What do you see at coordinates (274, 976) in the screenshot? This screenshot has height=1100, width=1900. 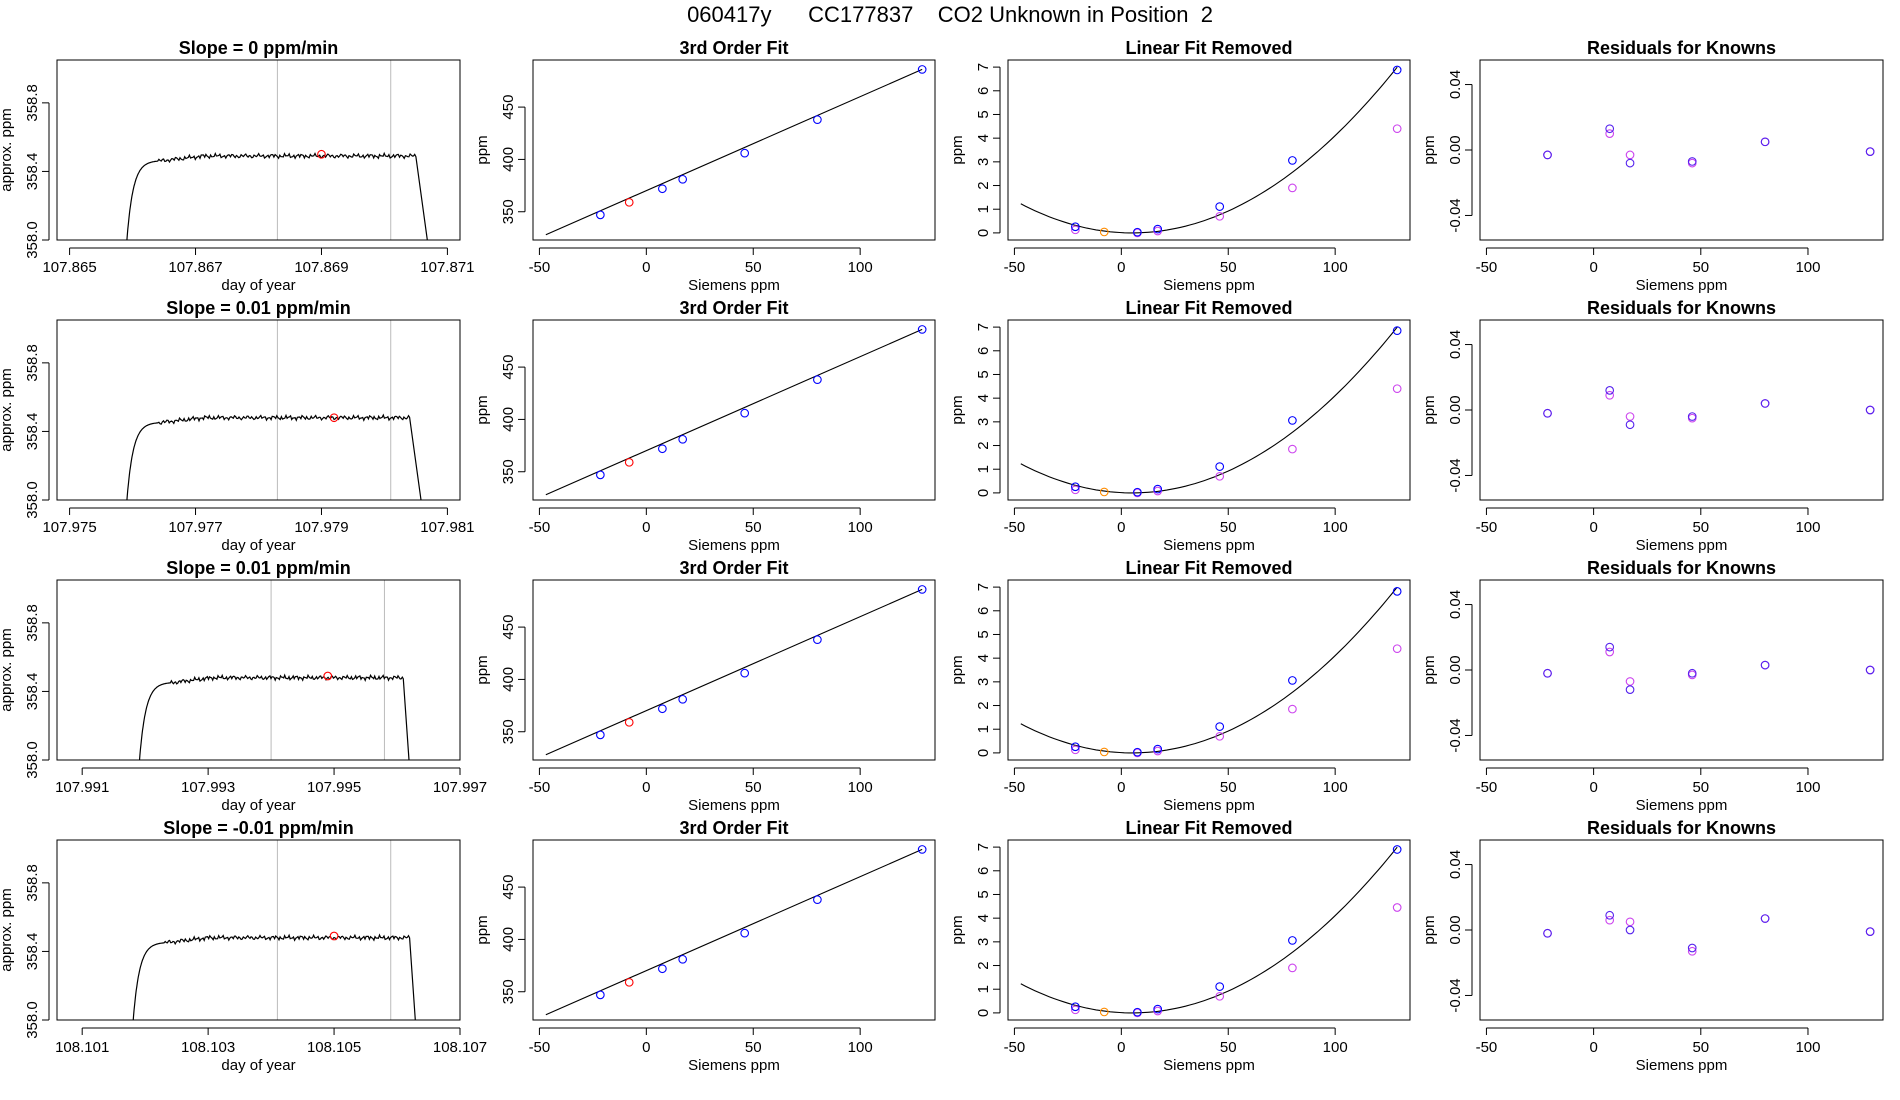 I see `concentration-trace` at bounding box center [274, 976].